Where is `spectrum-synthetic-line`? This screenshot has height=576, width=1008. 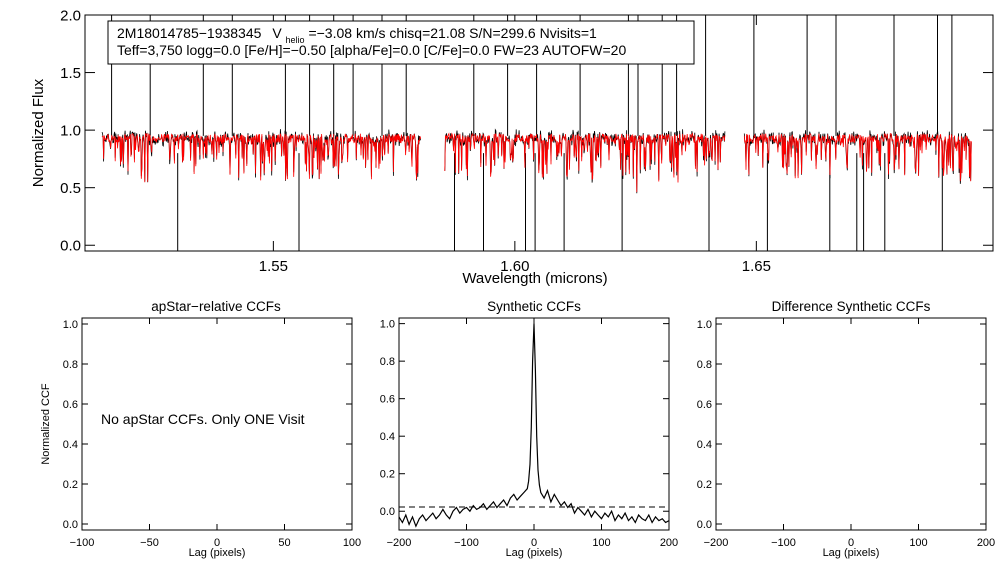
spectrum-synthetic-line is located at coordinates (536, 162).